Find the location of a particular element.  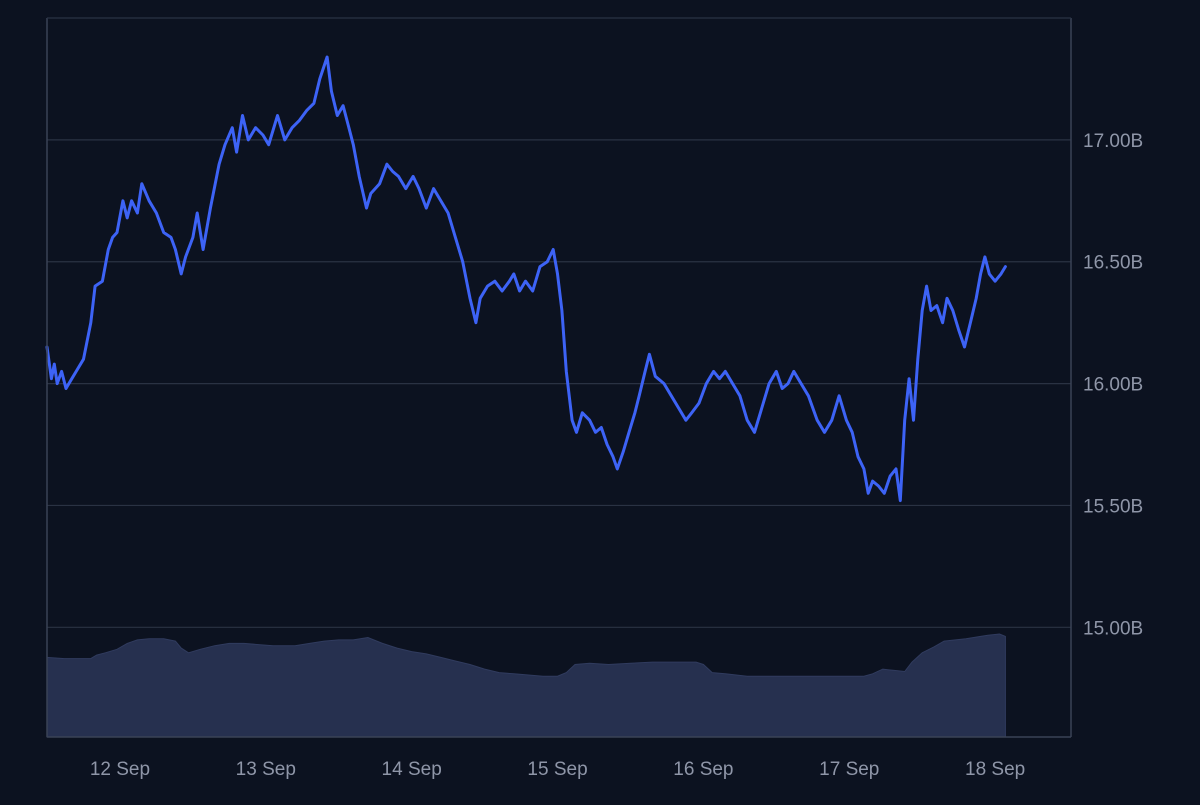

y-axis-labels: 15.00B 15.50B 16.00B 16.50B 17.00B is located at coordinates (1113, 385).